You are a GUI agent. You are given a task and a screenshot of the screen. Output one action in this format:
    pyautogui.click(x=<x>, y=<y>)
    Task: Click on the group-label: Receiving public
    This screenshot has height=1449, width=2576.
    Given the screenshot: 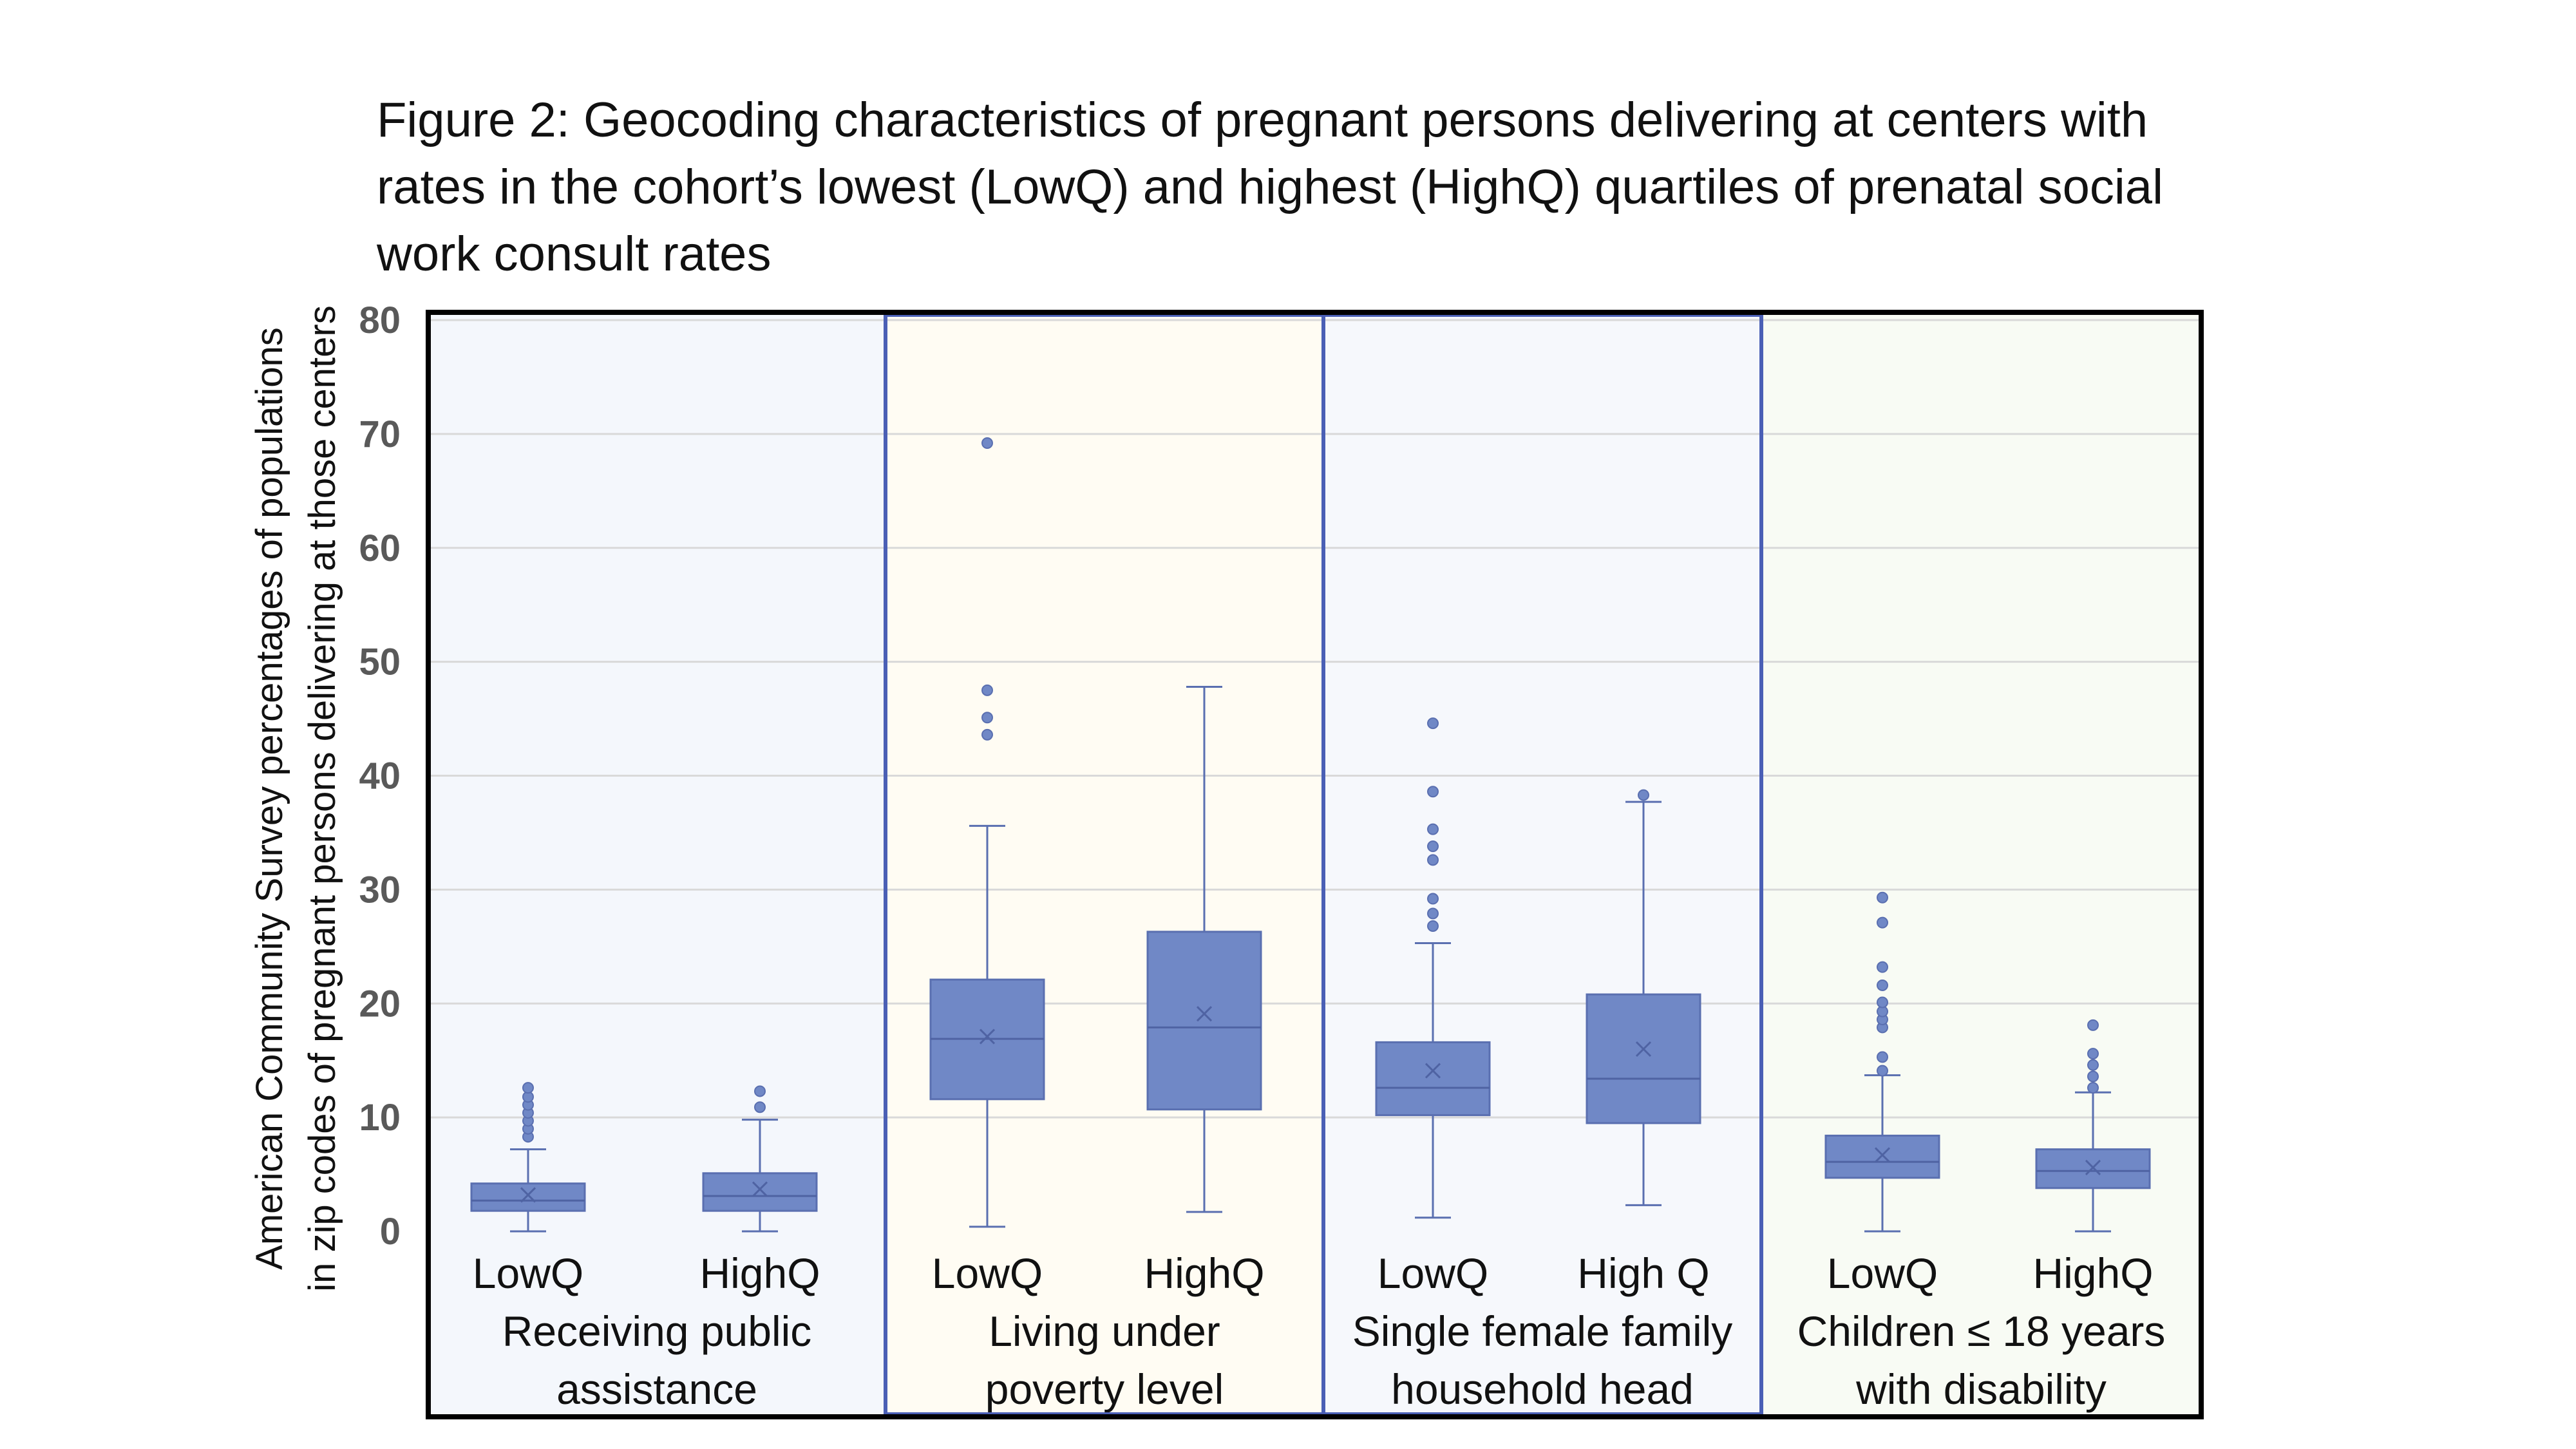 What is the action you would take?
    pyautogui.click(x=657, y=1331)
    